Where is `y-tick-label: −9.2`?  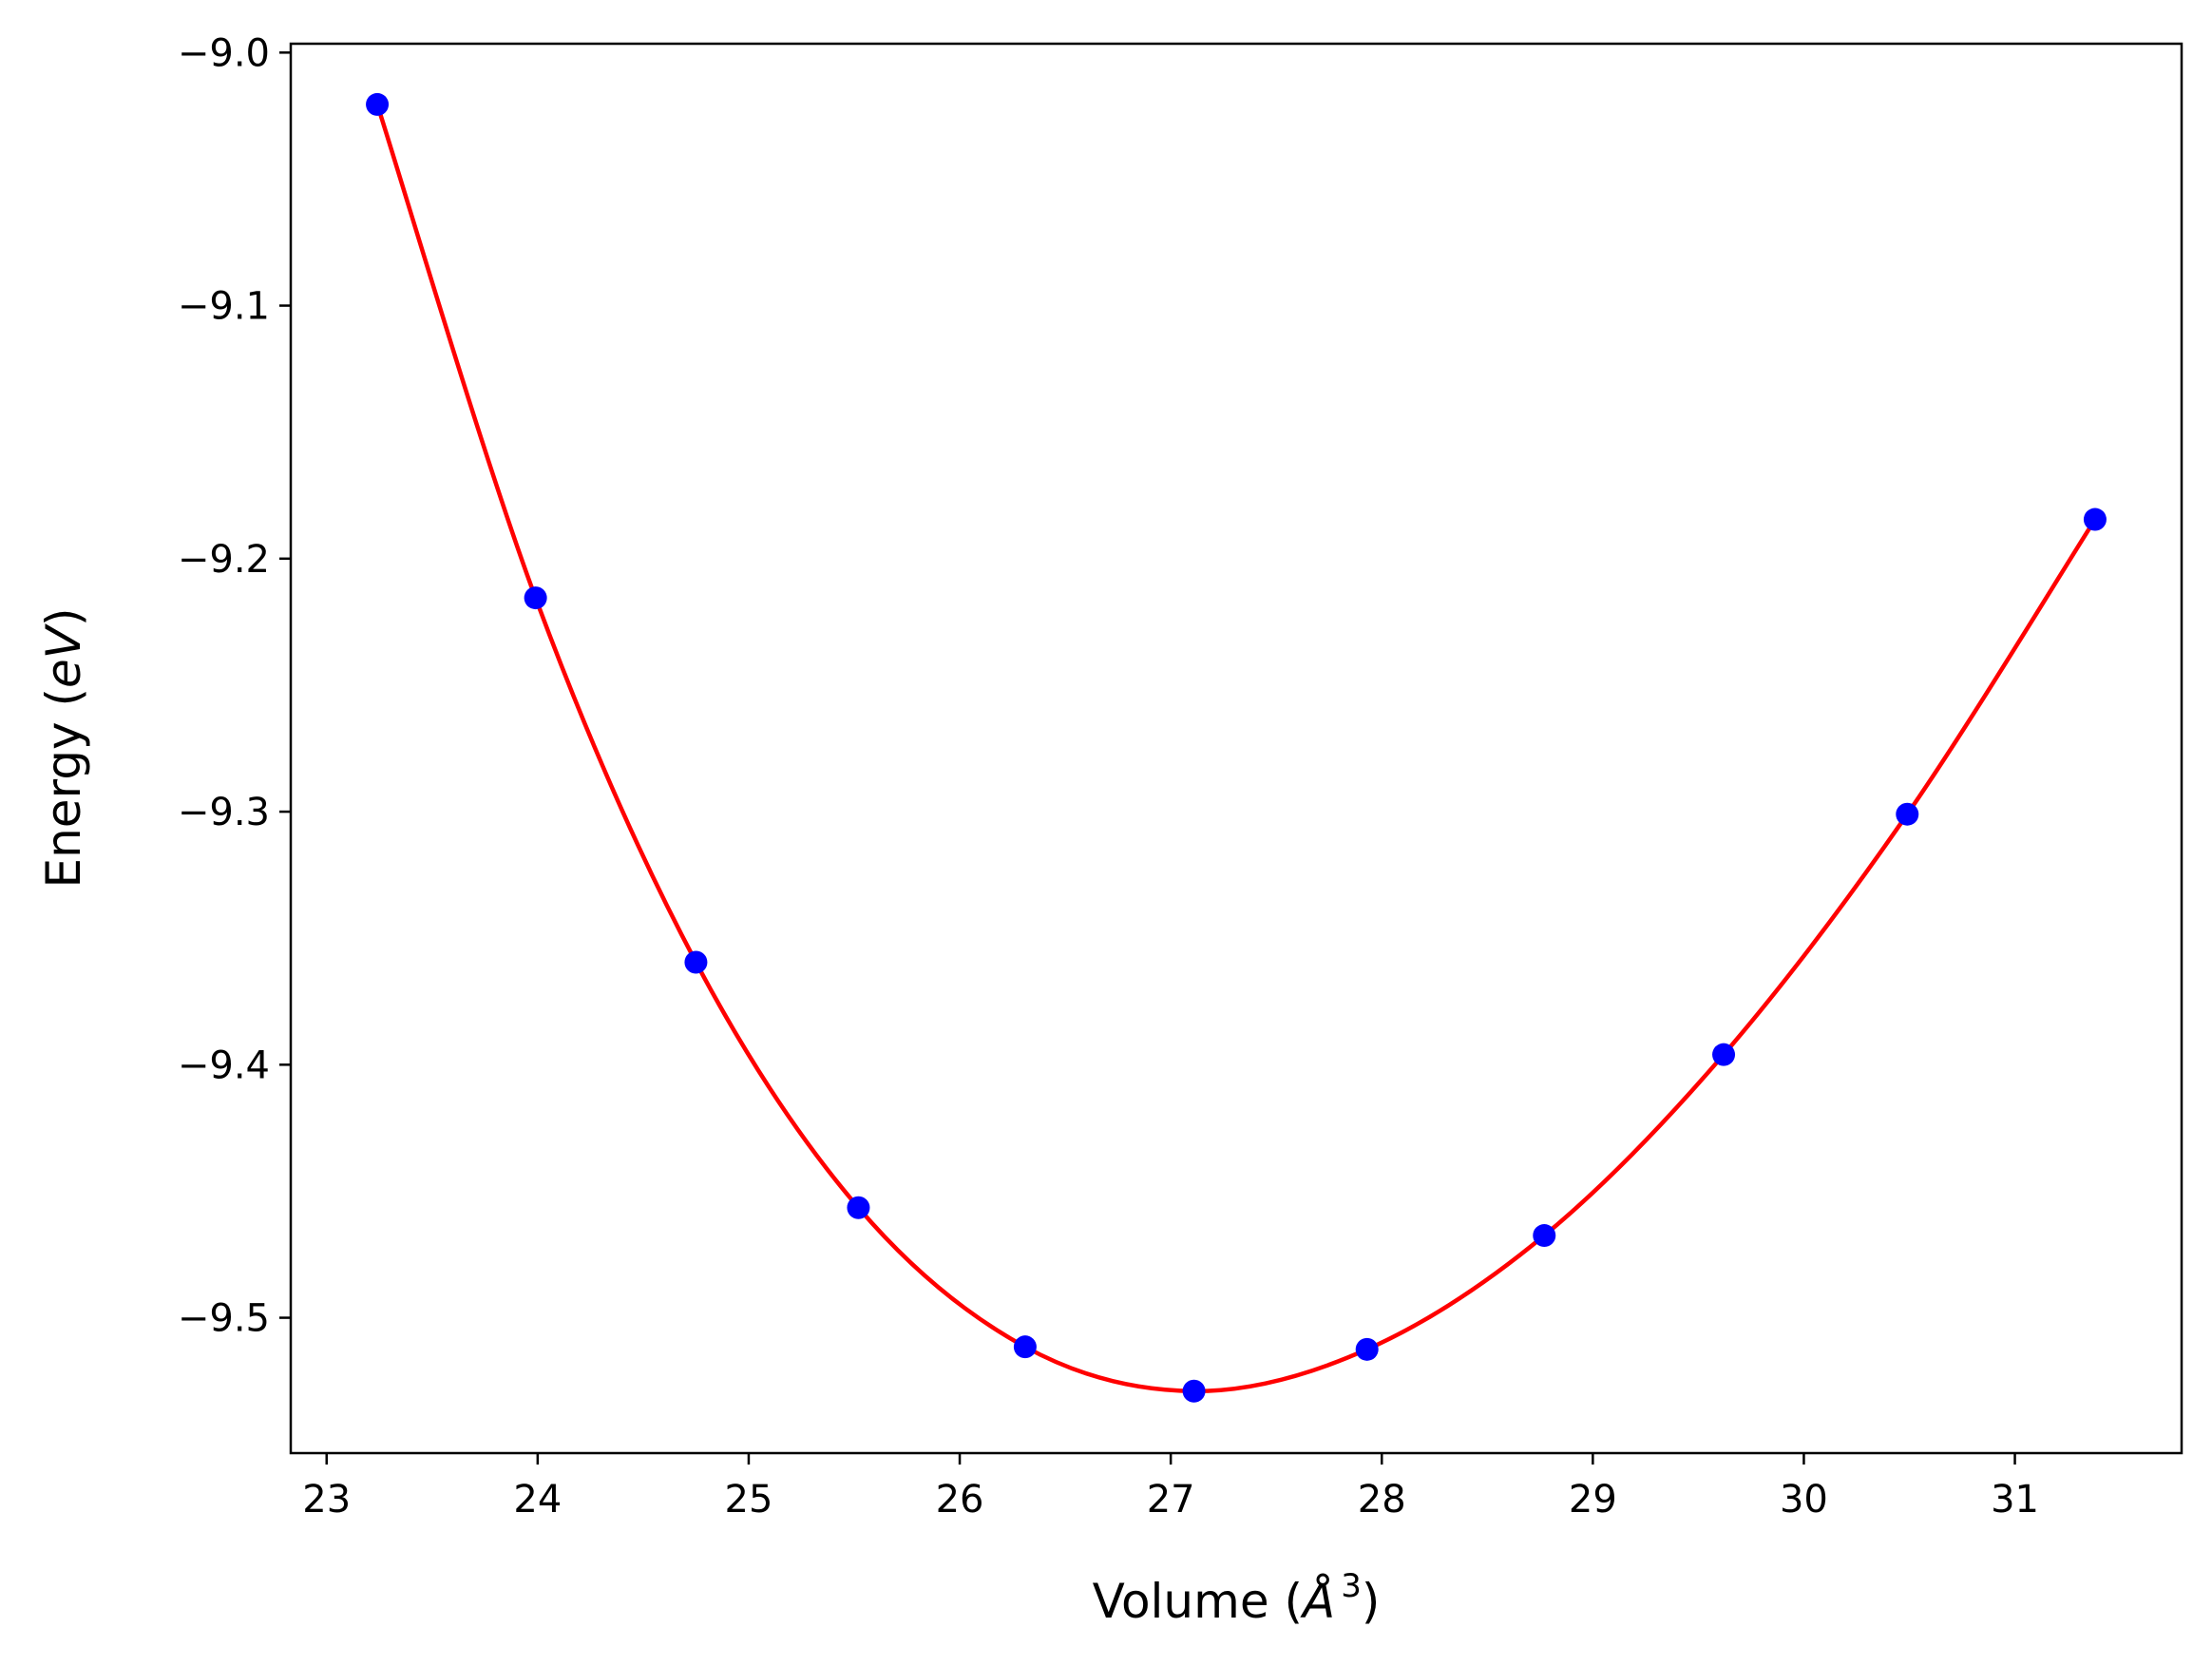 y-tick-label: −9.2 is located at coordinates (224, 560).